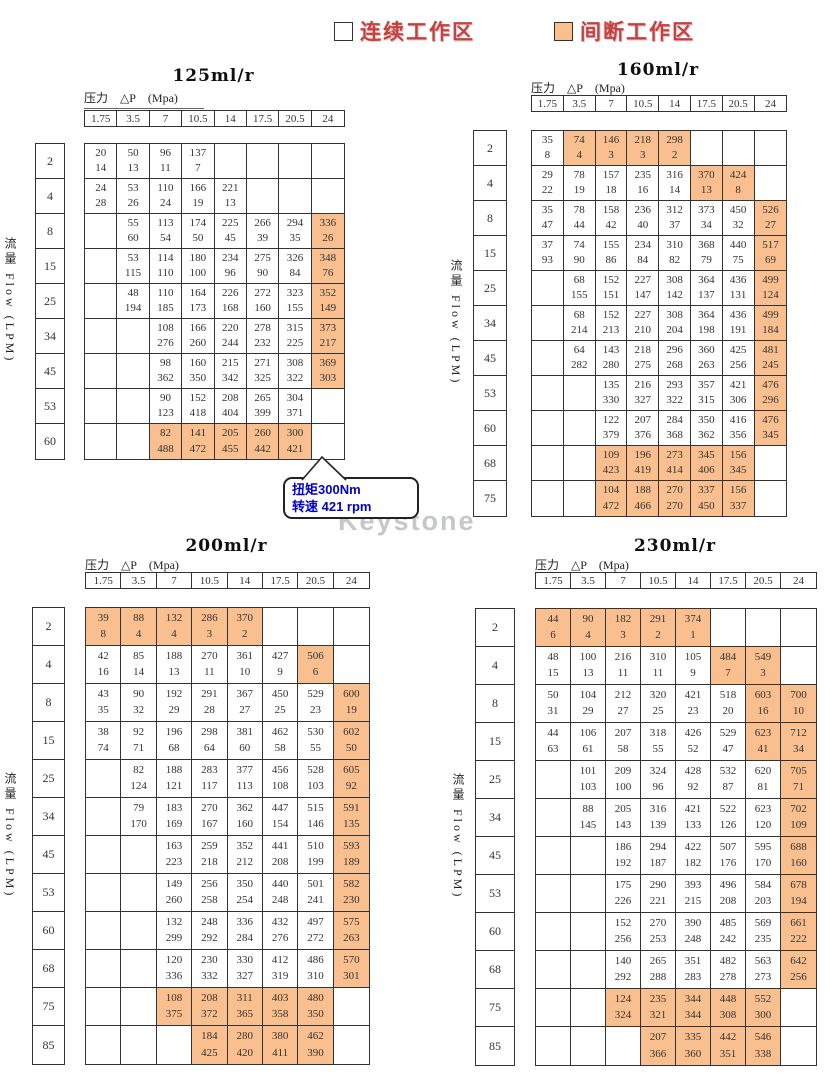 This screenshot has height=1075, width=830. Describe the element at coordinates (658, 780) in the screenshot. I see `data-cell: 324 96` at that location.